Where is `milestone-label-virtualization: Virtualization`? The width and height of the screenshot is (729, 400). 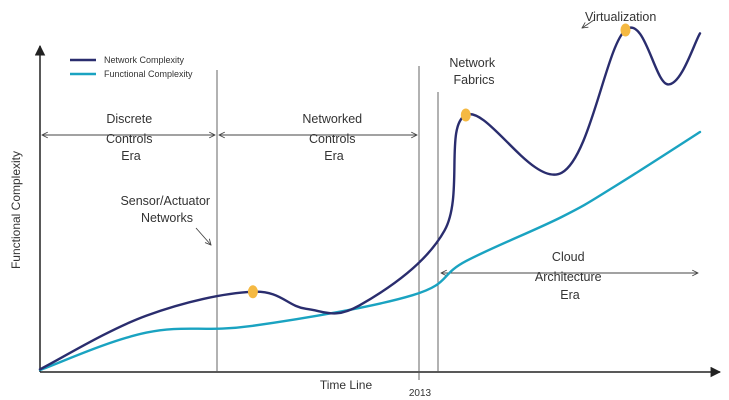
milestone-label-virtualization: Virtualization is located at coordinates (620, 17).